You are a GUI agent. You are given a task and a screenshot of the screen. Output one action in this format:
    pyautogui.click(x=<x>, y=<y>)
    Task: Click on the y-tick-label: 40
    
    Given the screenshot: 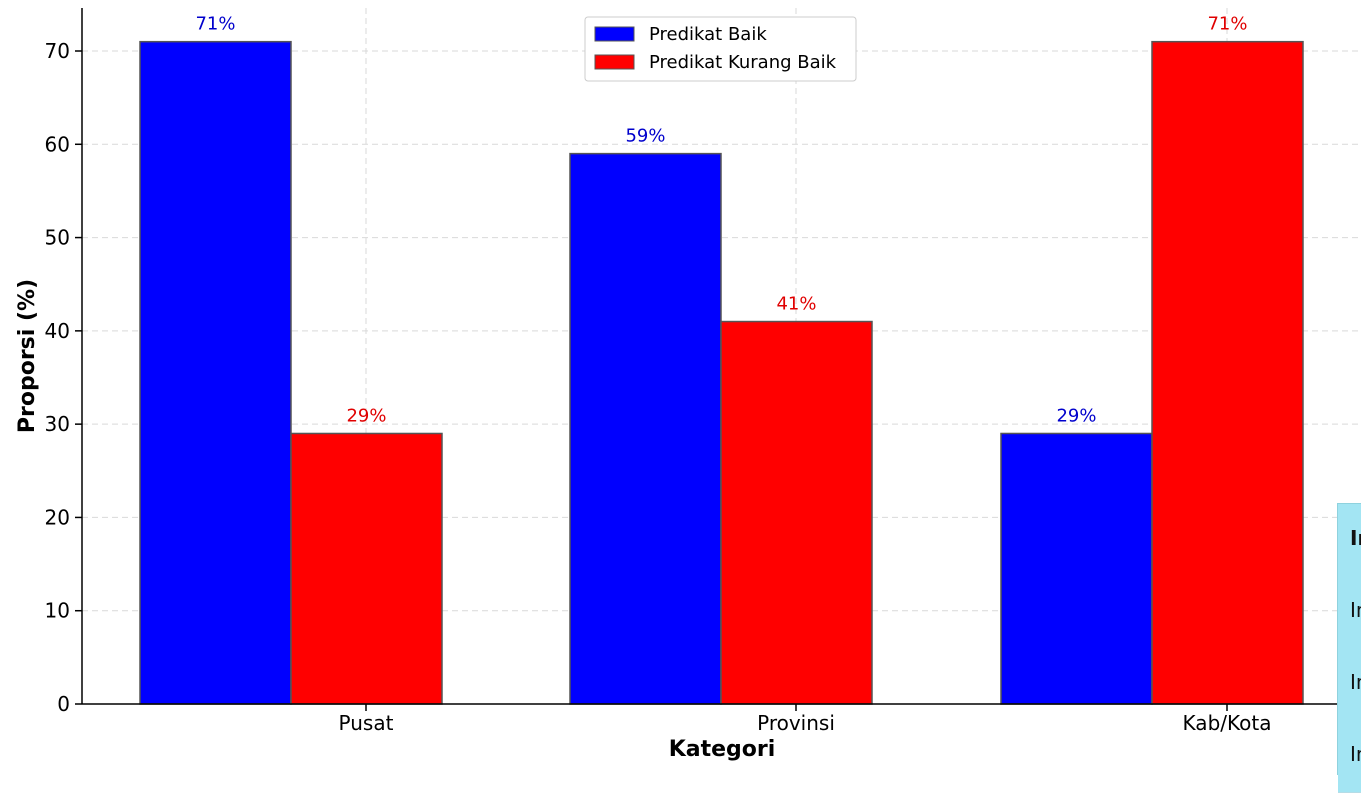 What is the action you would take?
    pyautogui.click(x=57, y=331)
    